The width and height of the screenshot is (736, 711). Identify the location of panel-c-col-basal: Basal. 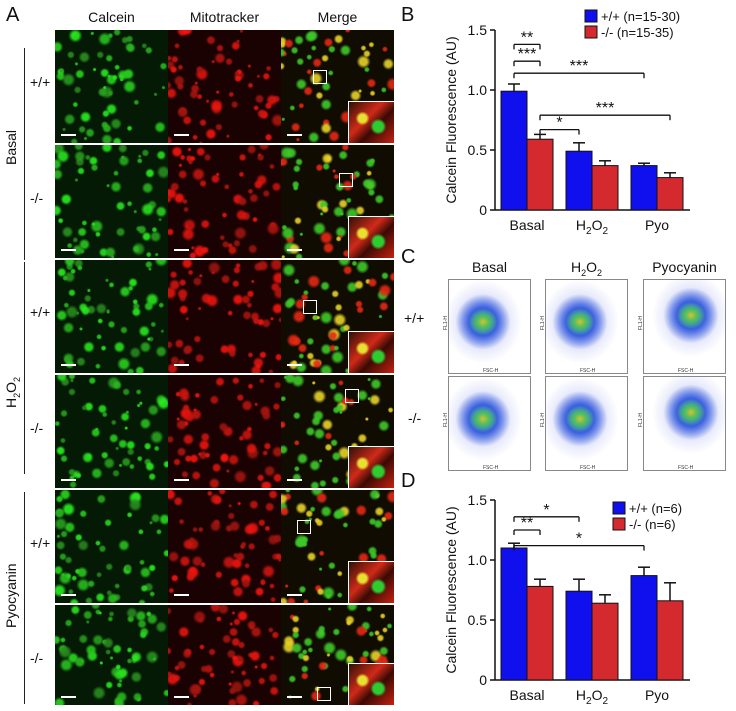
(489, 267).